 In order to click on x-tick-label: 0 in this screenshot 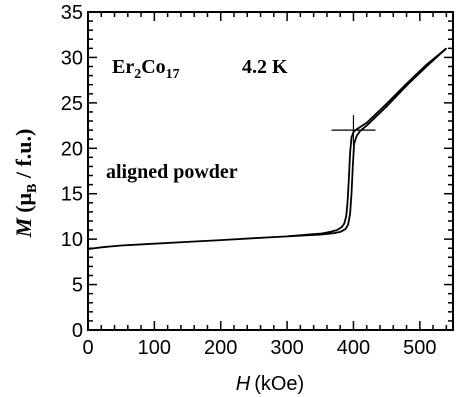, I will do `click(87, 348)`.